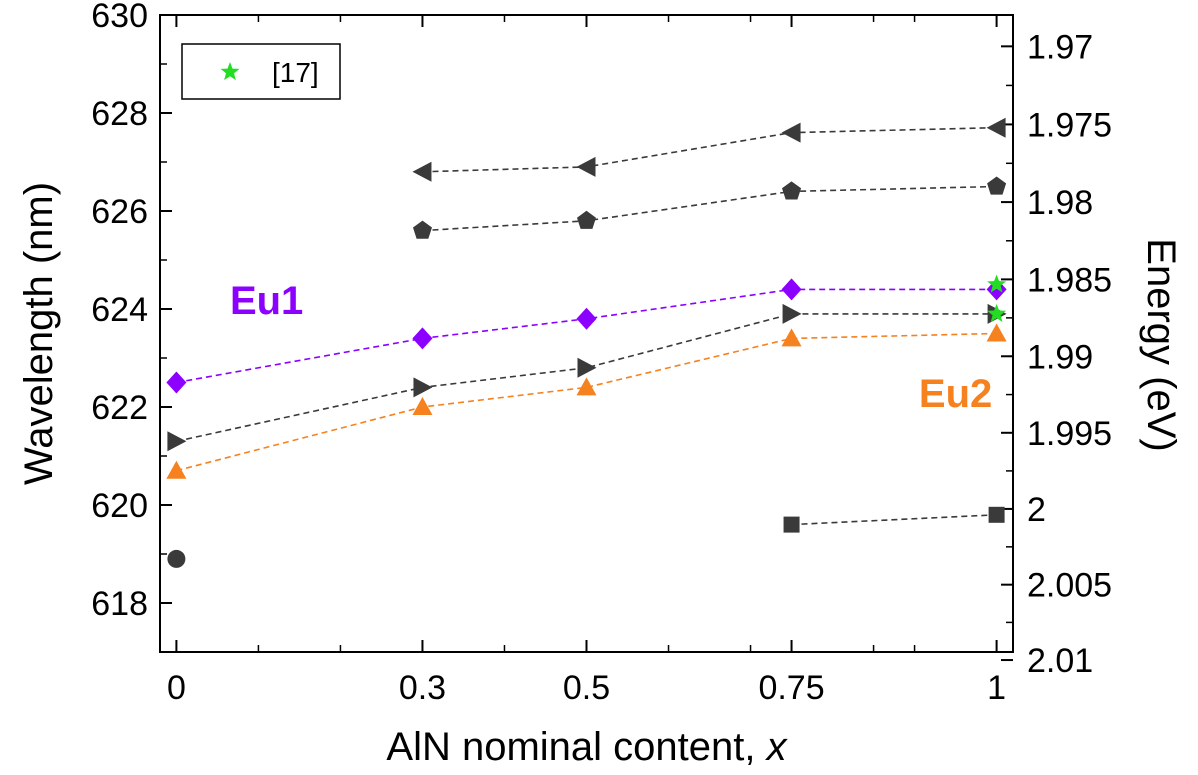 Image resolution: width=1198 pixels, height=775 pixels. I want to click on data-point-circle, so click(176, 558).